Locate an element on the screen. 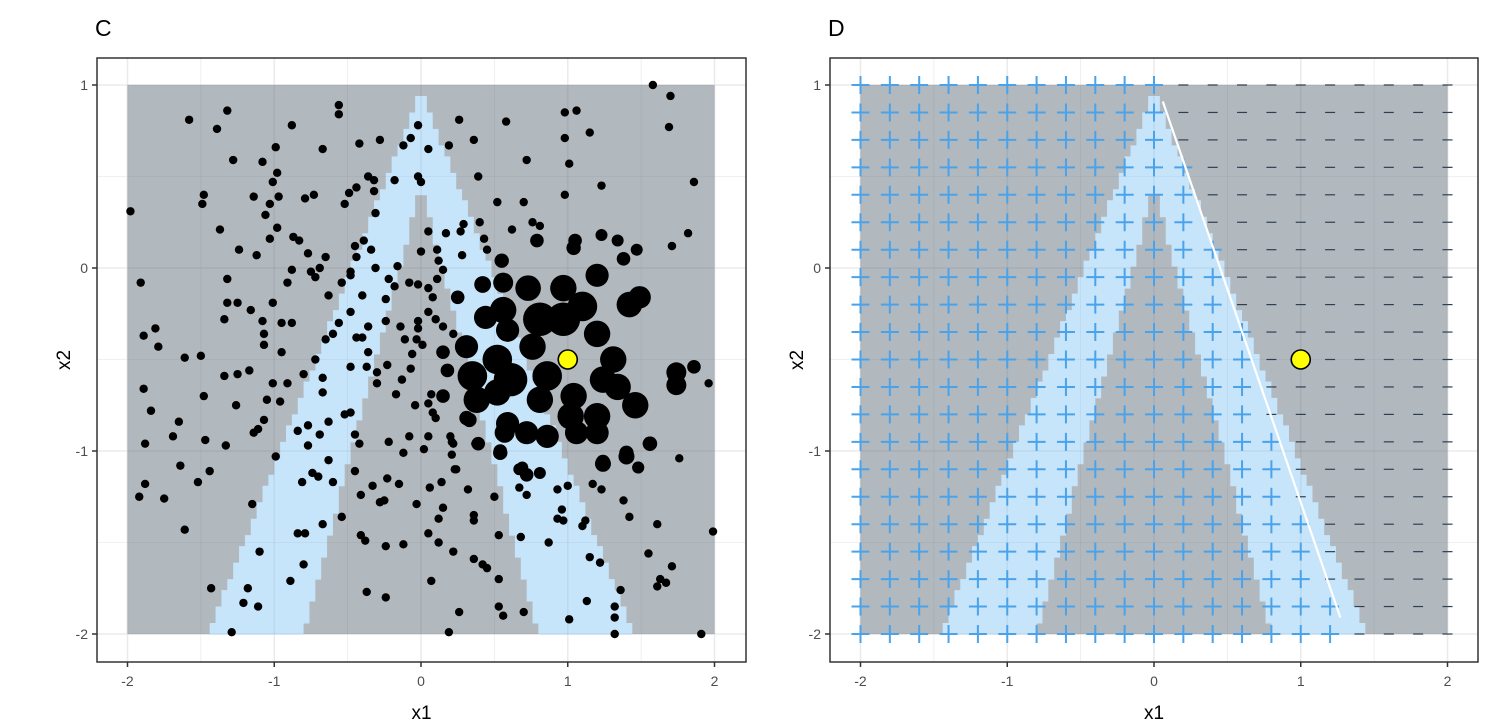 The width and height of the screenshot is (1512, 727). decision-boundary-line is located at coordinates (1251, 359).